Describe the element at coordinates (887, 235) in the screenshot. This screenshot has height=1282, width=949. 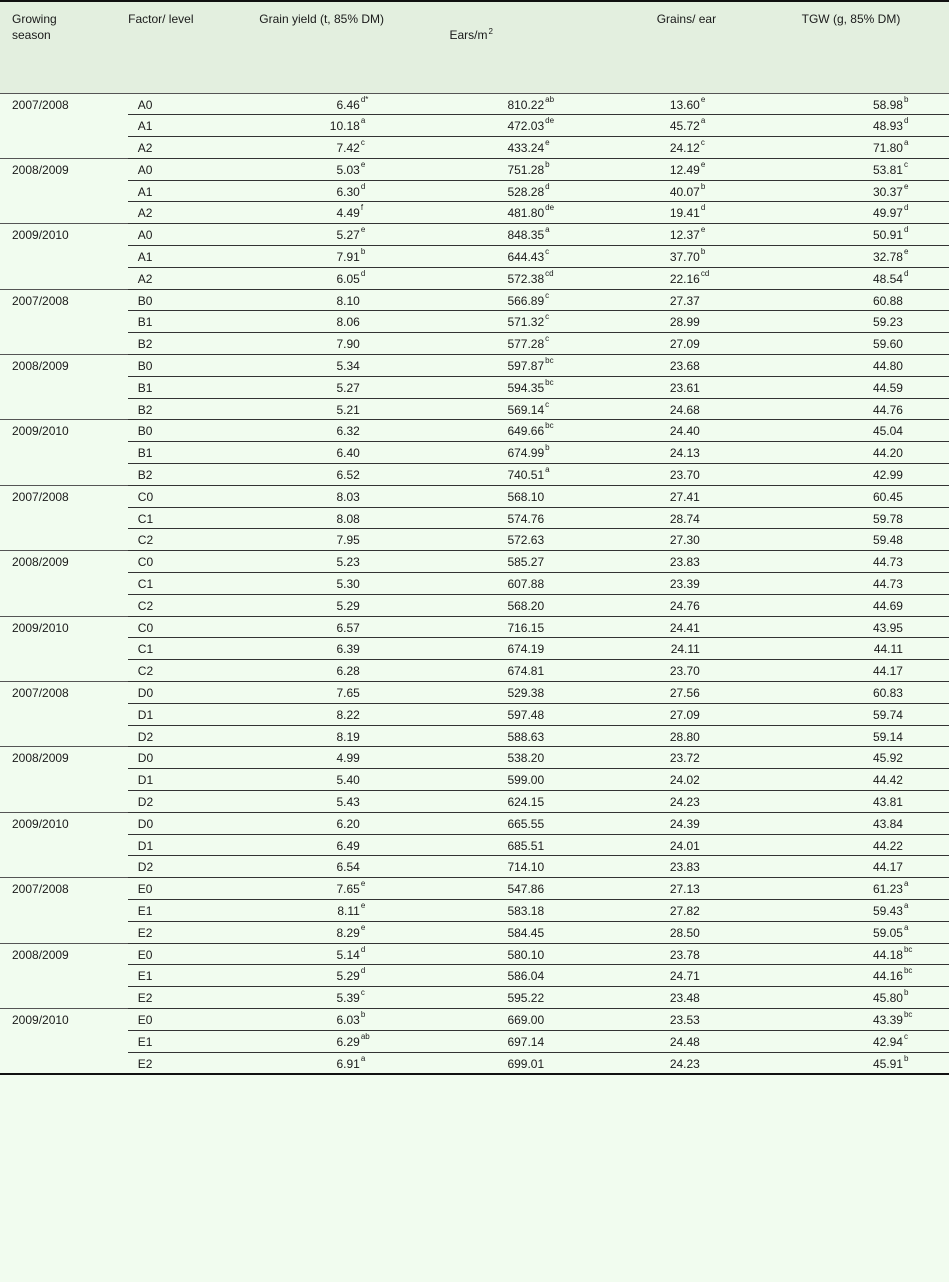
I see `value: 50.91` at that location.